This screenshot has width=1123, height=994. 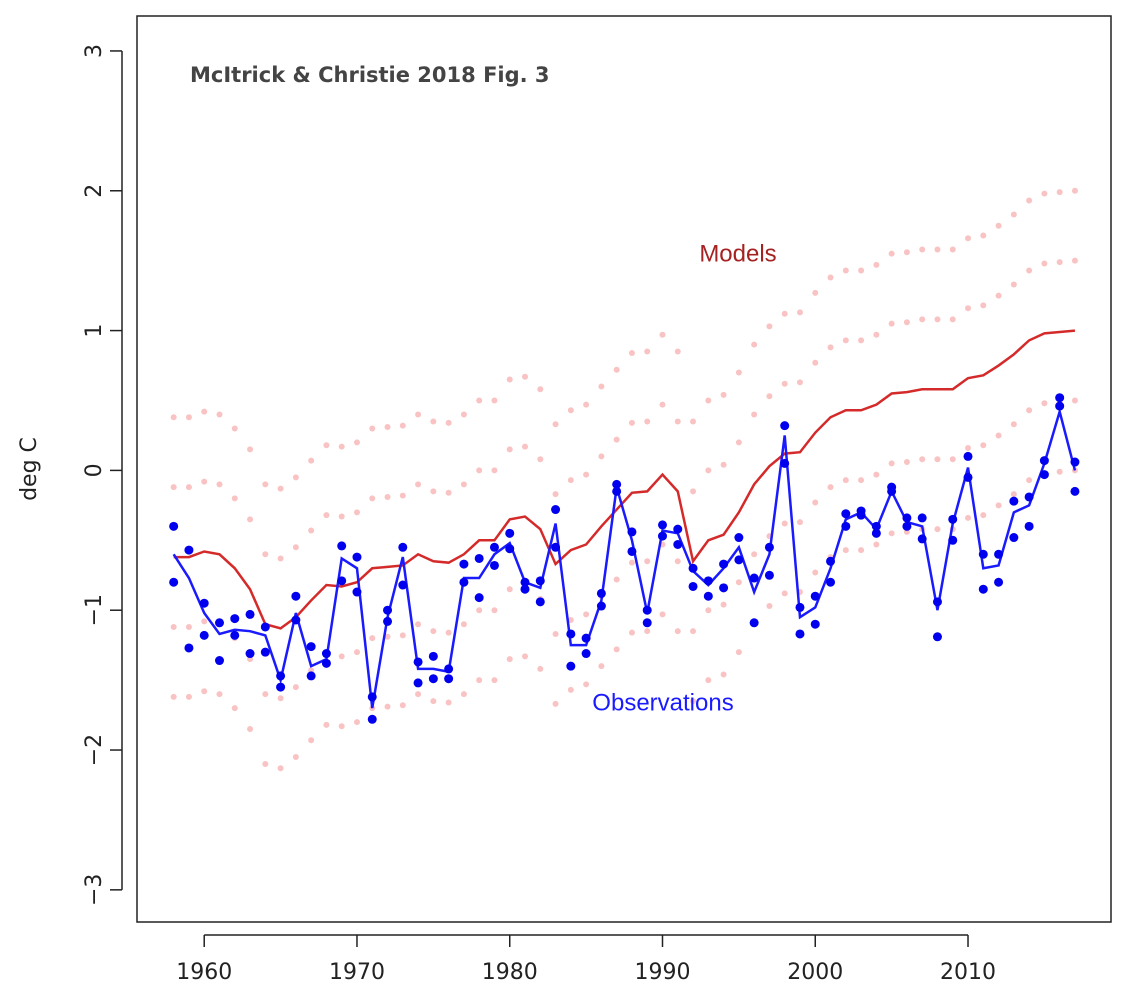 I want to click on x-tick-label: 1970, so click(x=357, y=972).